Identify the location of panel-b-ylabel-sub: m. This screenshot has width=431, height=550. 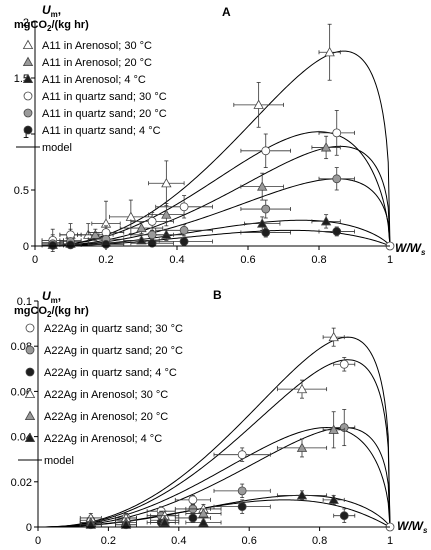
(54, 300).